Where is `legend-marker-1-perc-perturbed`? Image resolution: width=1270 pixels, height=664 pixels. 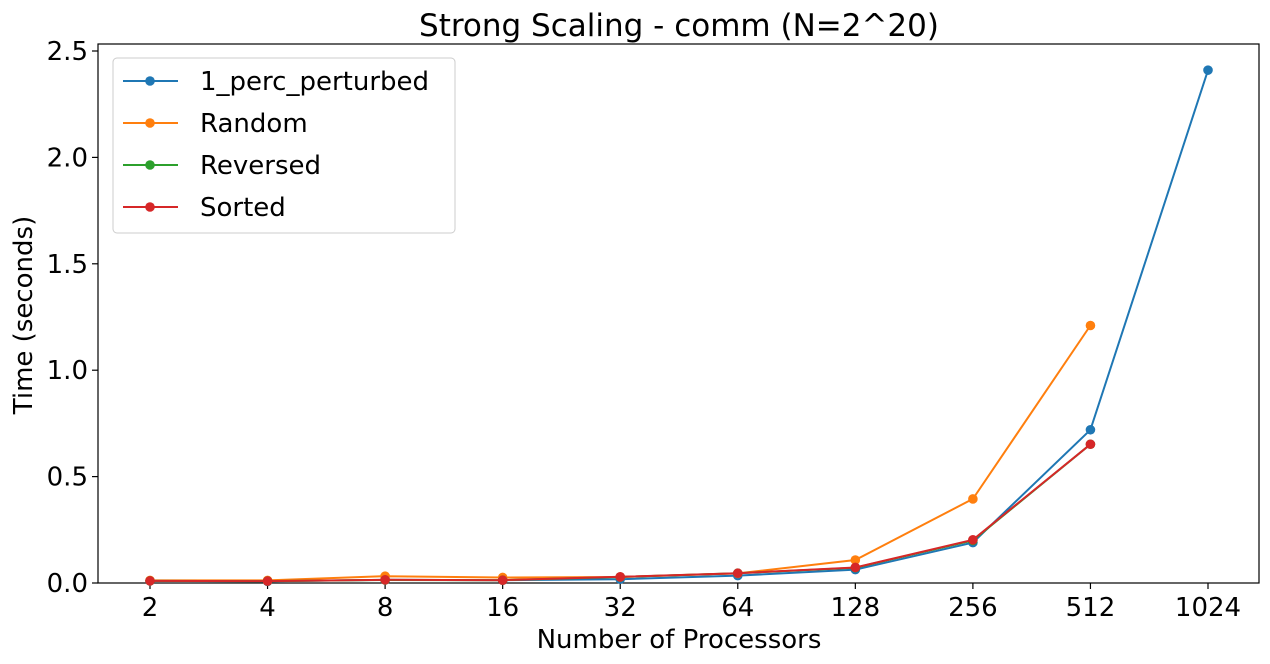 legend-marker-1-perc-perturbed is located at coordinates (150, 81).